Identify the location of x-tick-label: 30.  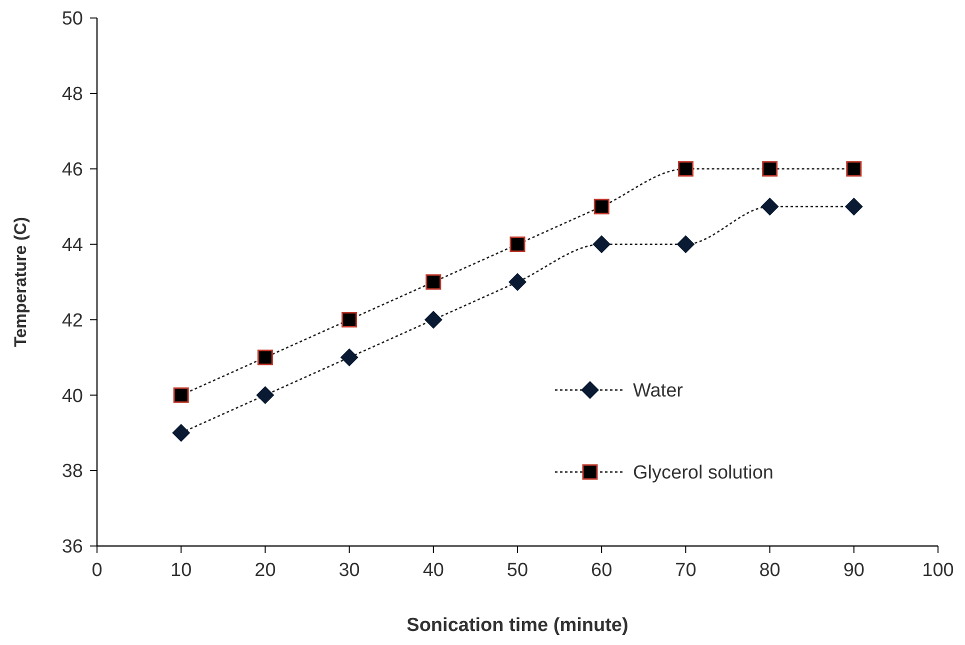
(349, 570).